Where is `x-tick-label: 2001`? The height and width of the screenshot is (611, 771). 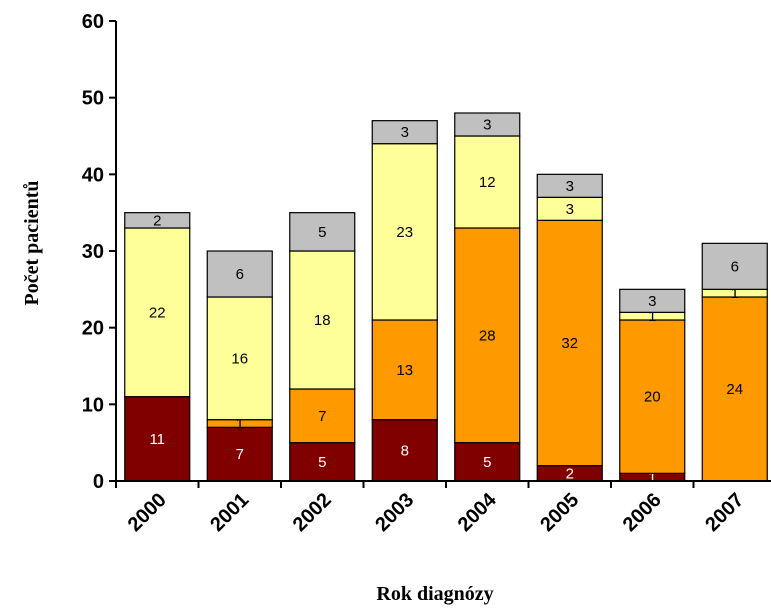
x-tick-label: 2001 is located at coordinates (229, 512).